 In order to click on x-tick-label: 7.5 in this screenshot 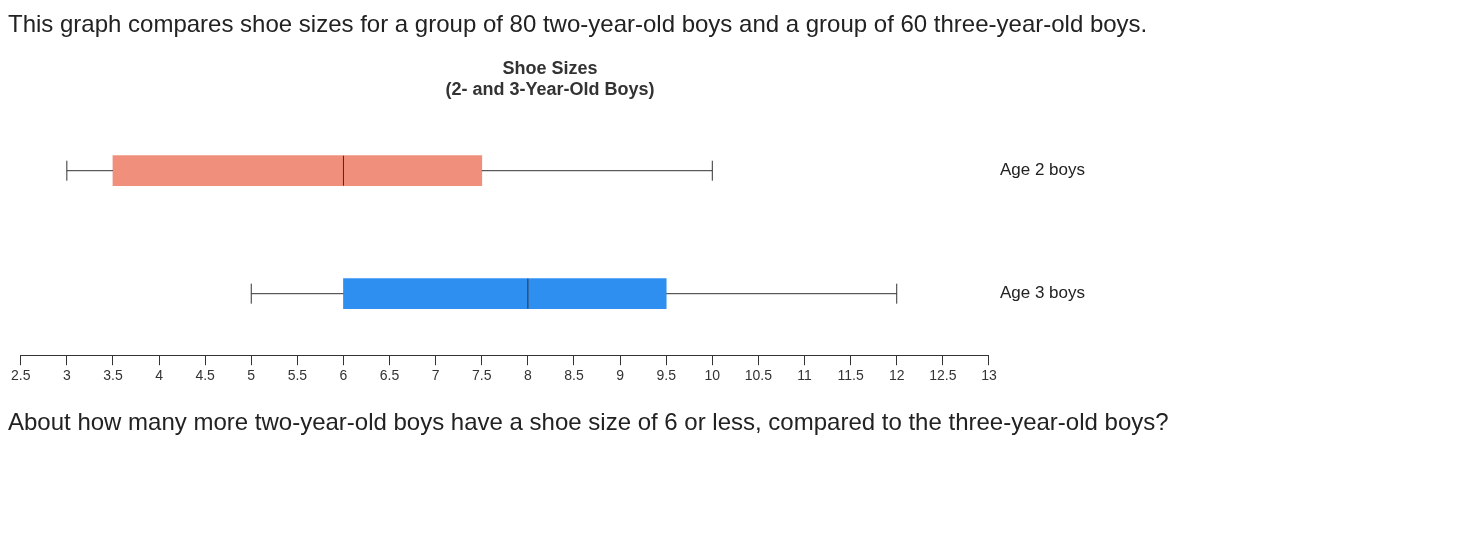, I will do `click(482, 375)`.